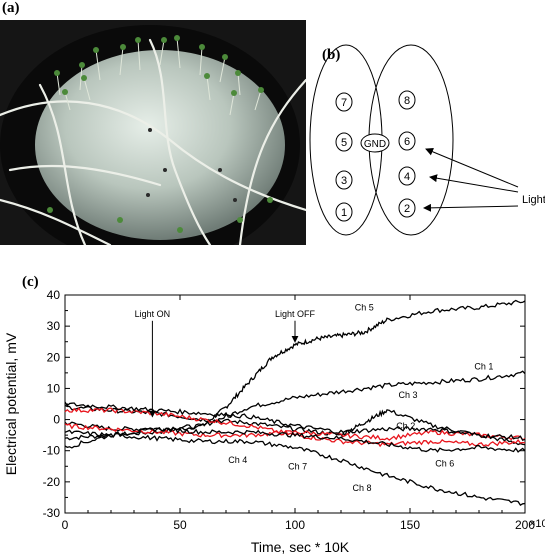 The image size is (545, 555). What do you see at coordinates (295, 525) in the screenshot?
I see `x-tick-label: 100` at bounding box center [295, 525].